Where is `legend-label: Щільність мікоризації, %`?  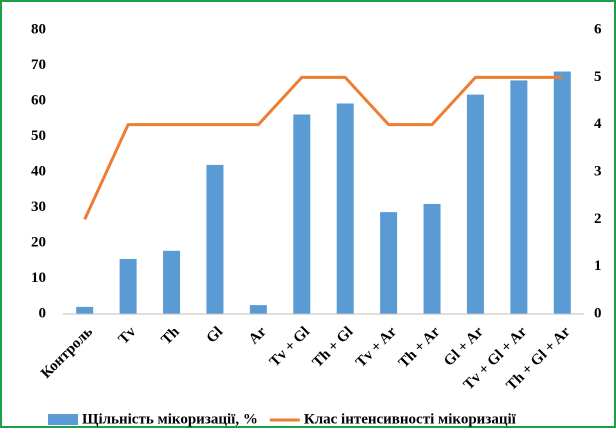
legend-label: Щільність мікоризації, % is located at coordinates (170, 419).